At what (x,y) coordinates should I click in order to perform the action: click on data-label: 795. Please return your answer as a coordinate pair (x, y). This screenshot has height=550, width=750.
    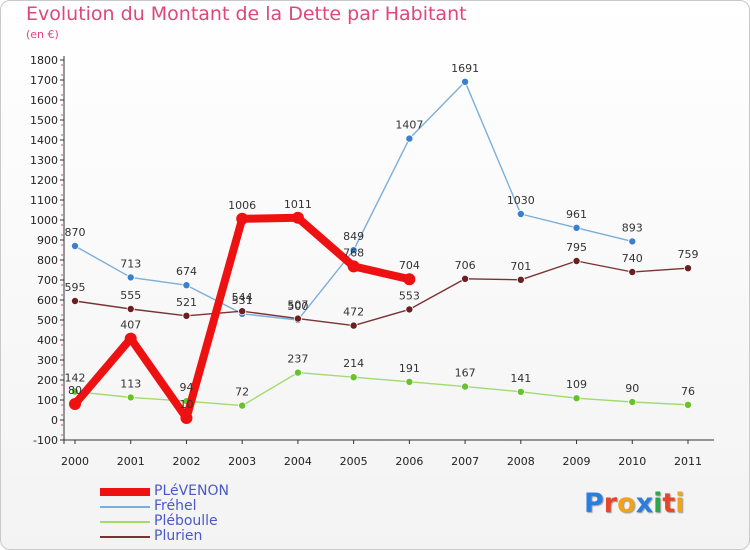
    Looking at the image, I should click on (576, 247).